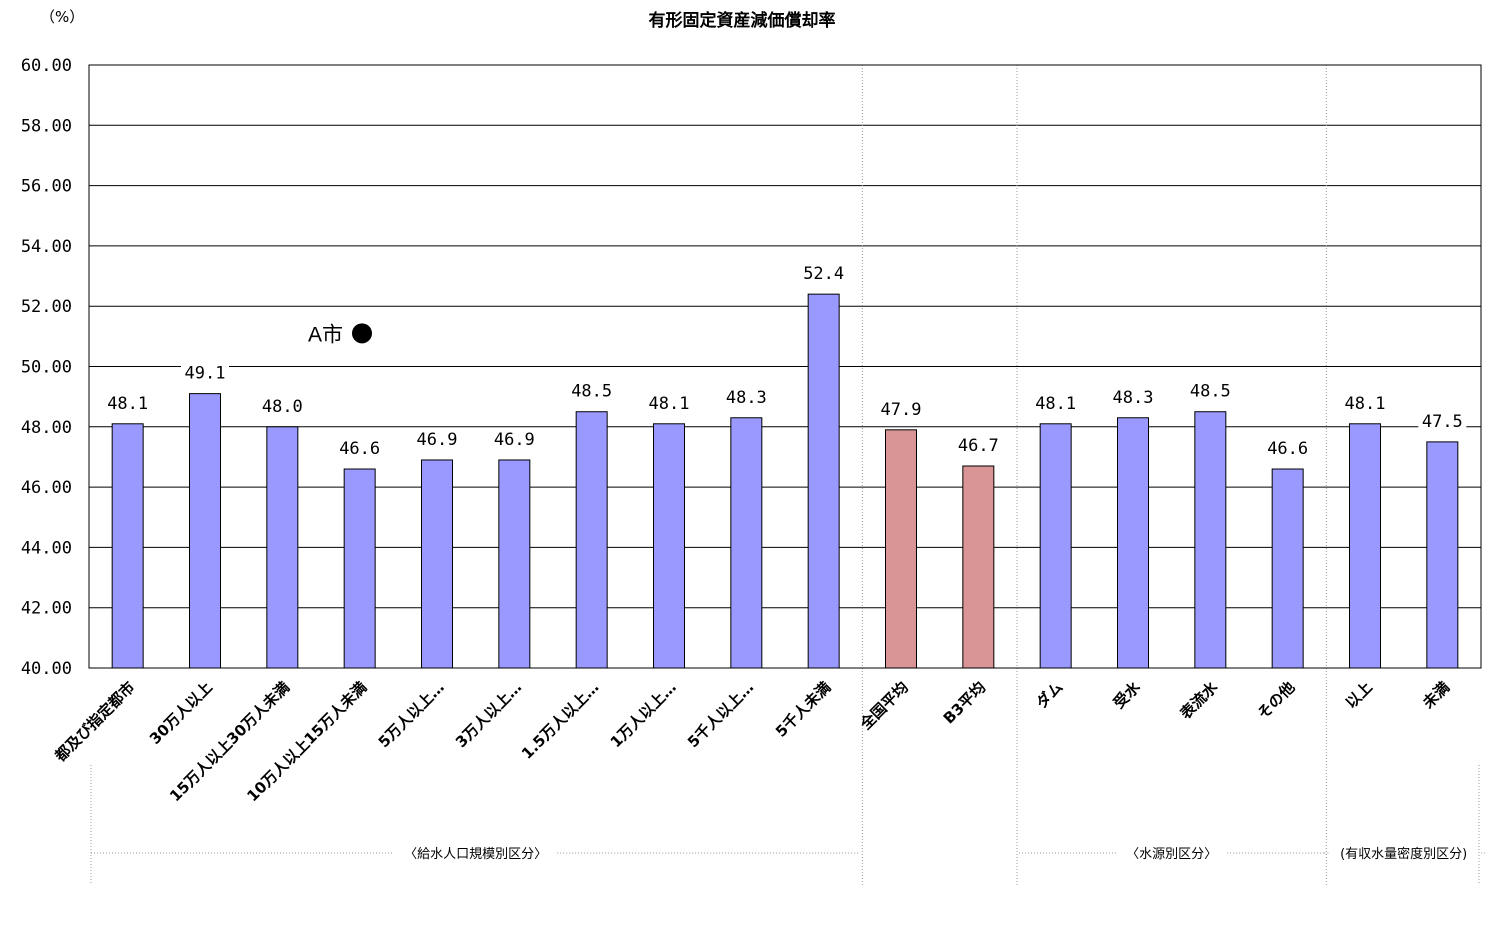 This screenshot has height=927, width=1499. I want to click on category-label: その他, so click(1276, 700).